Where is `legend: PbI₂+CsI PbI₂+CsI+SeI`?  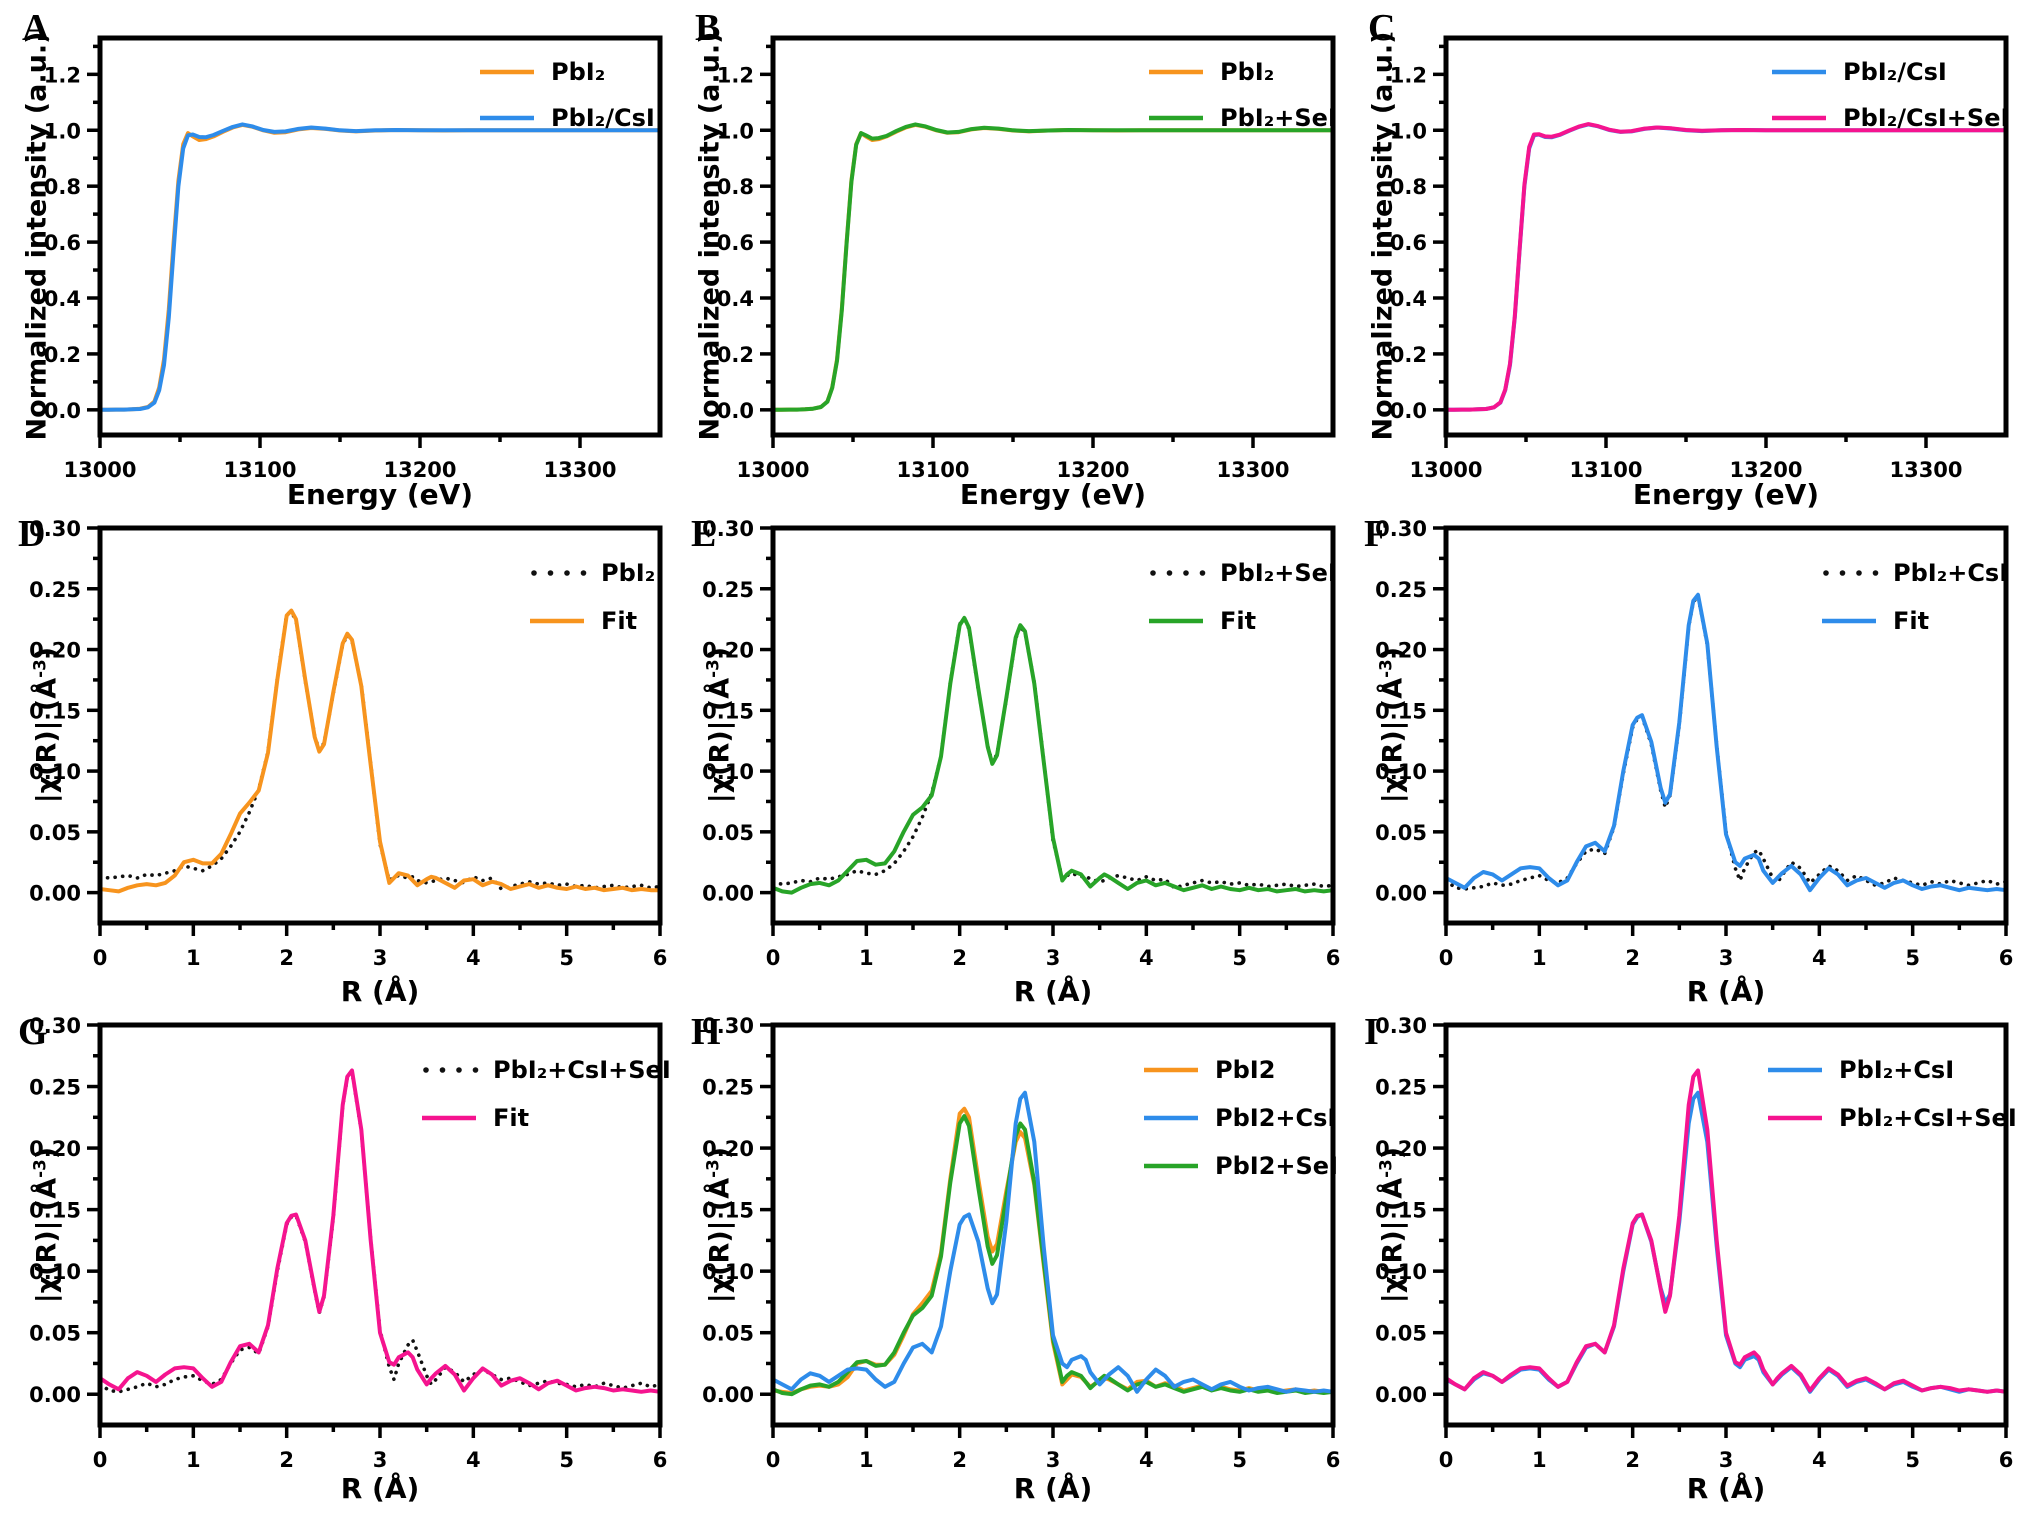 legend: PbI₂+CsI PbI₂+CsI+SeI is located at coordinates (1892, 1094).